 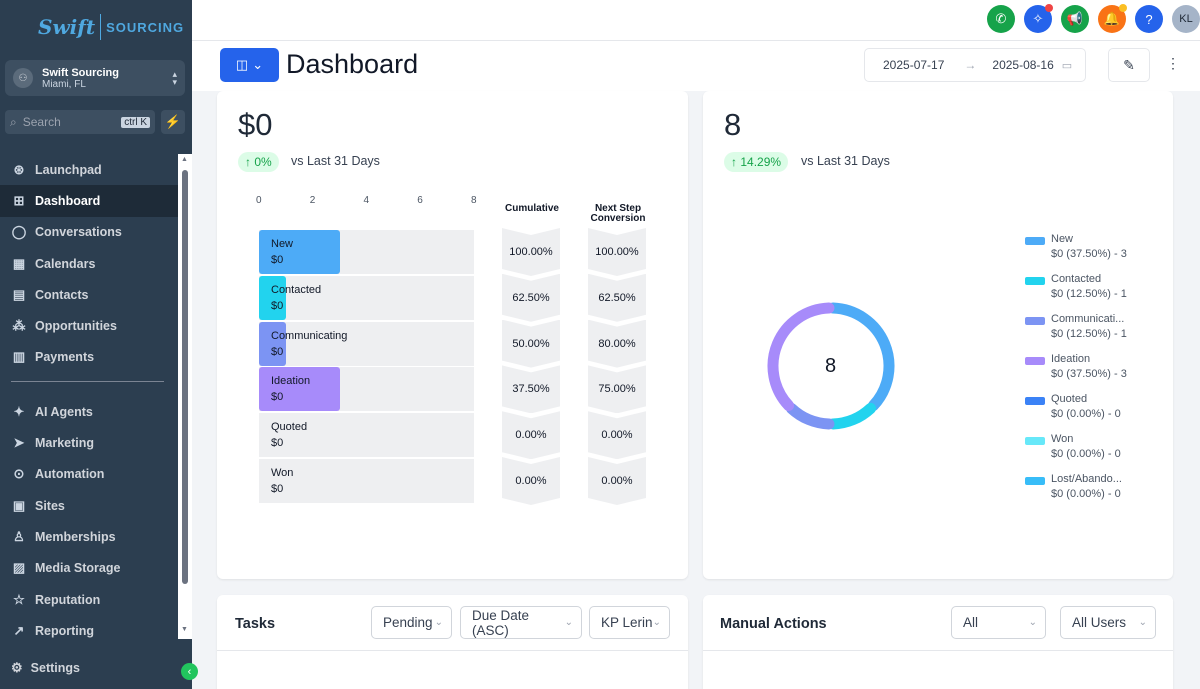 What do you see at coordinates (89, 357) in the screenshot?
I see `sidebar-item-payments: ▥ Payments` at bounding box center [89, 357].